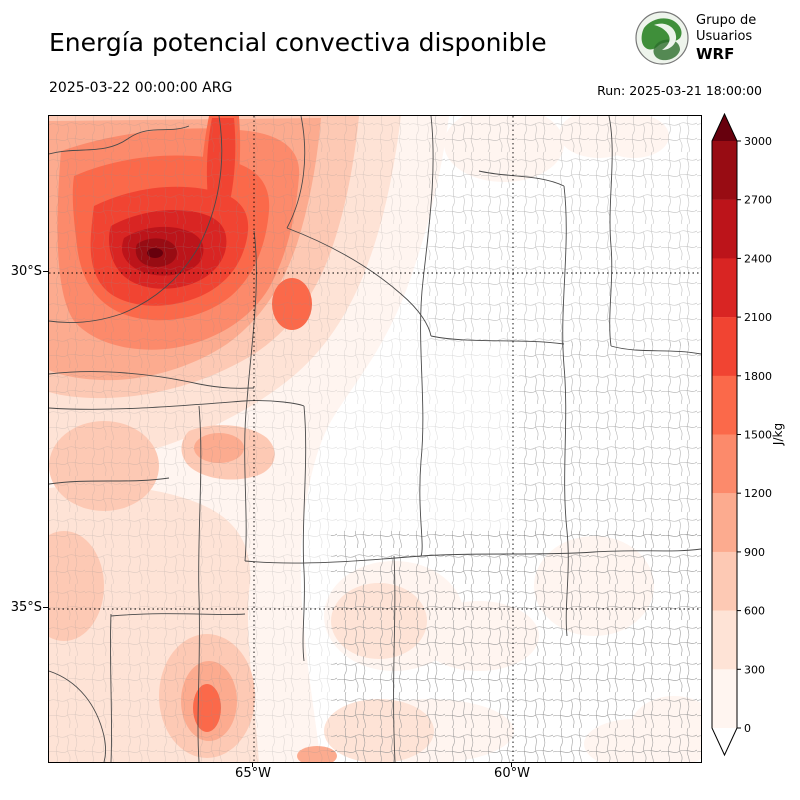 Image resolution: width=800 pixels, height=800 pixels. I want to click on wrf-users-logo: Grupo de Usuarios WRF, so click(695, 38).